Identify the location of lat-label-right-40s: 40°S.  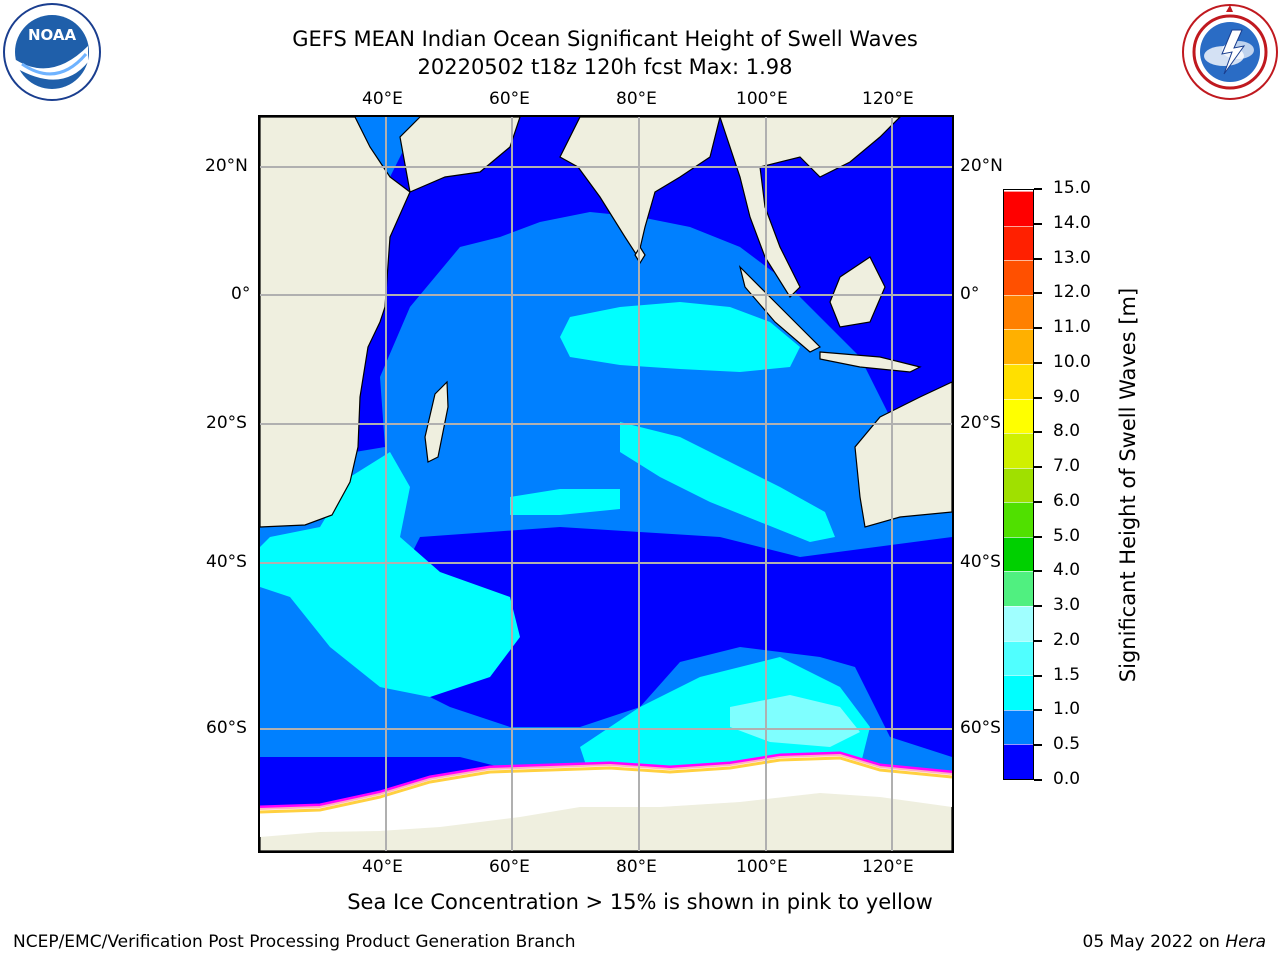
(980, 562).